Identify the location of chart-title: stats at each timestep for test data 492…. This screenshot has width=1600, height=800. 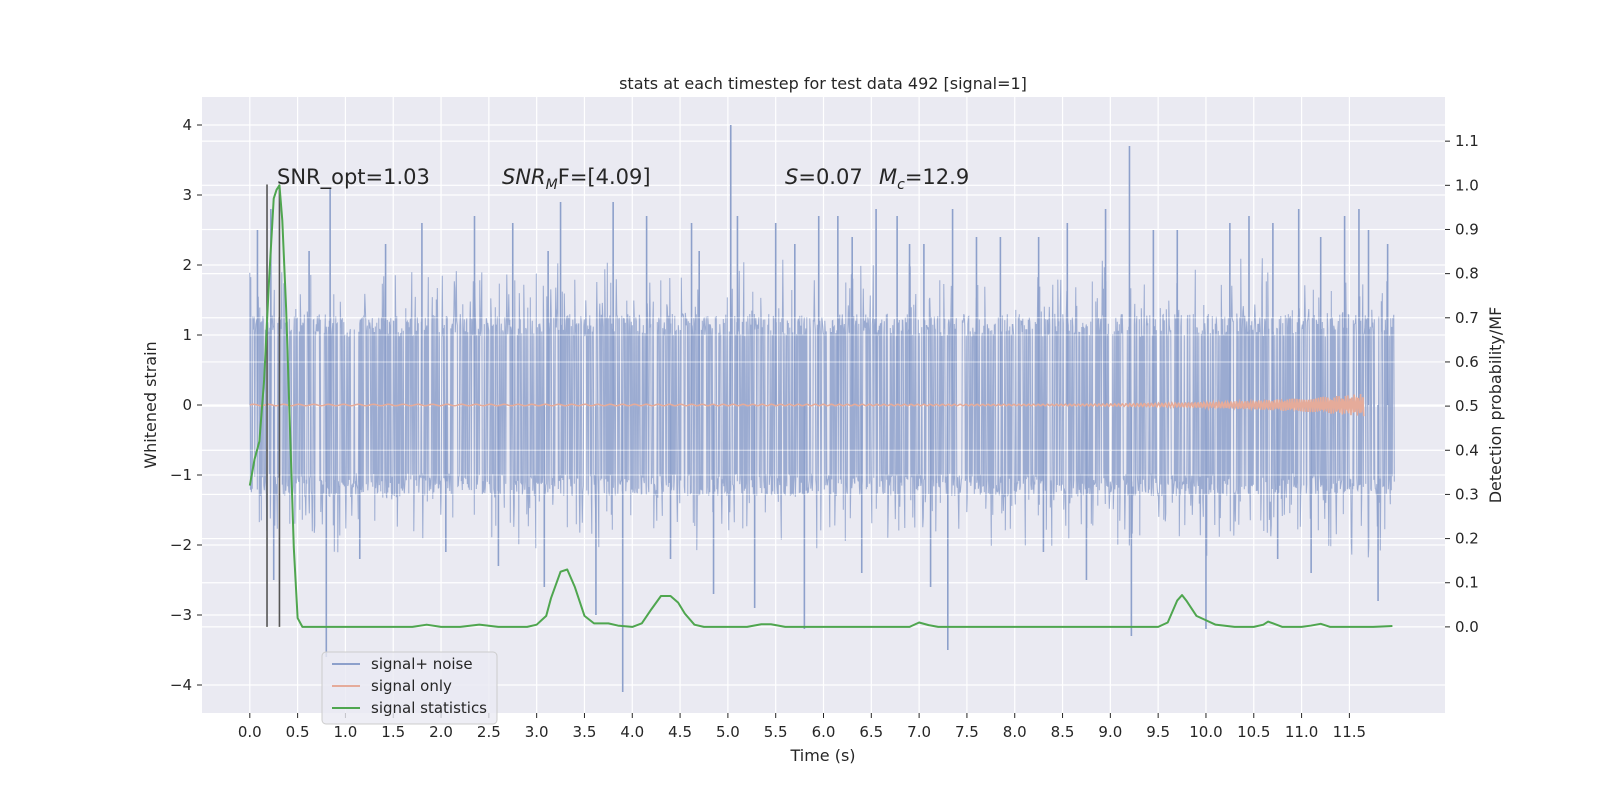
(823, 83).